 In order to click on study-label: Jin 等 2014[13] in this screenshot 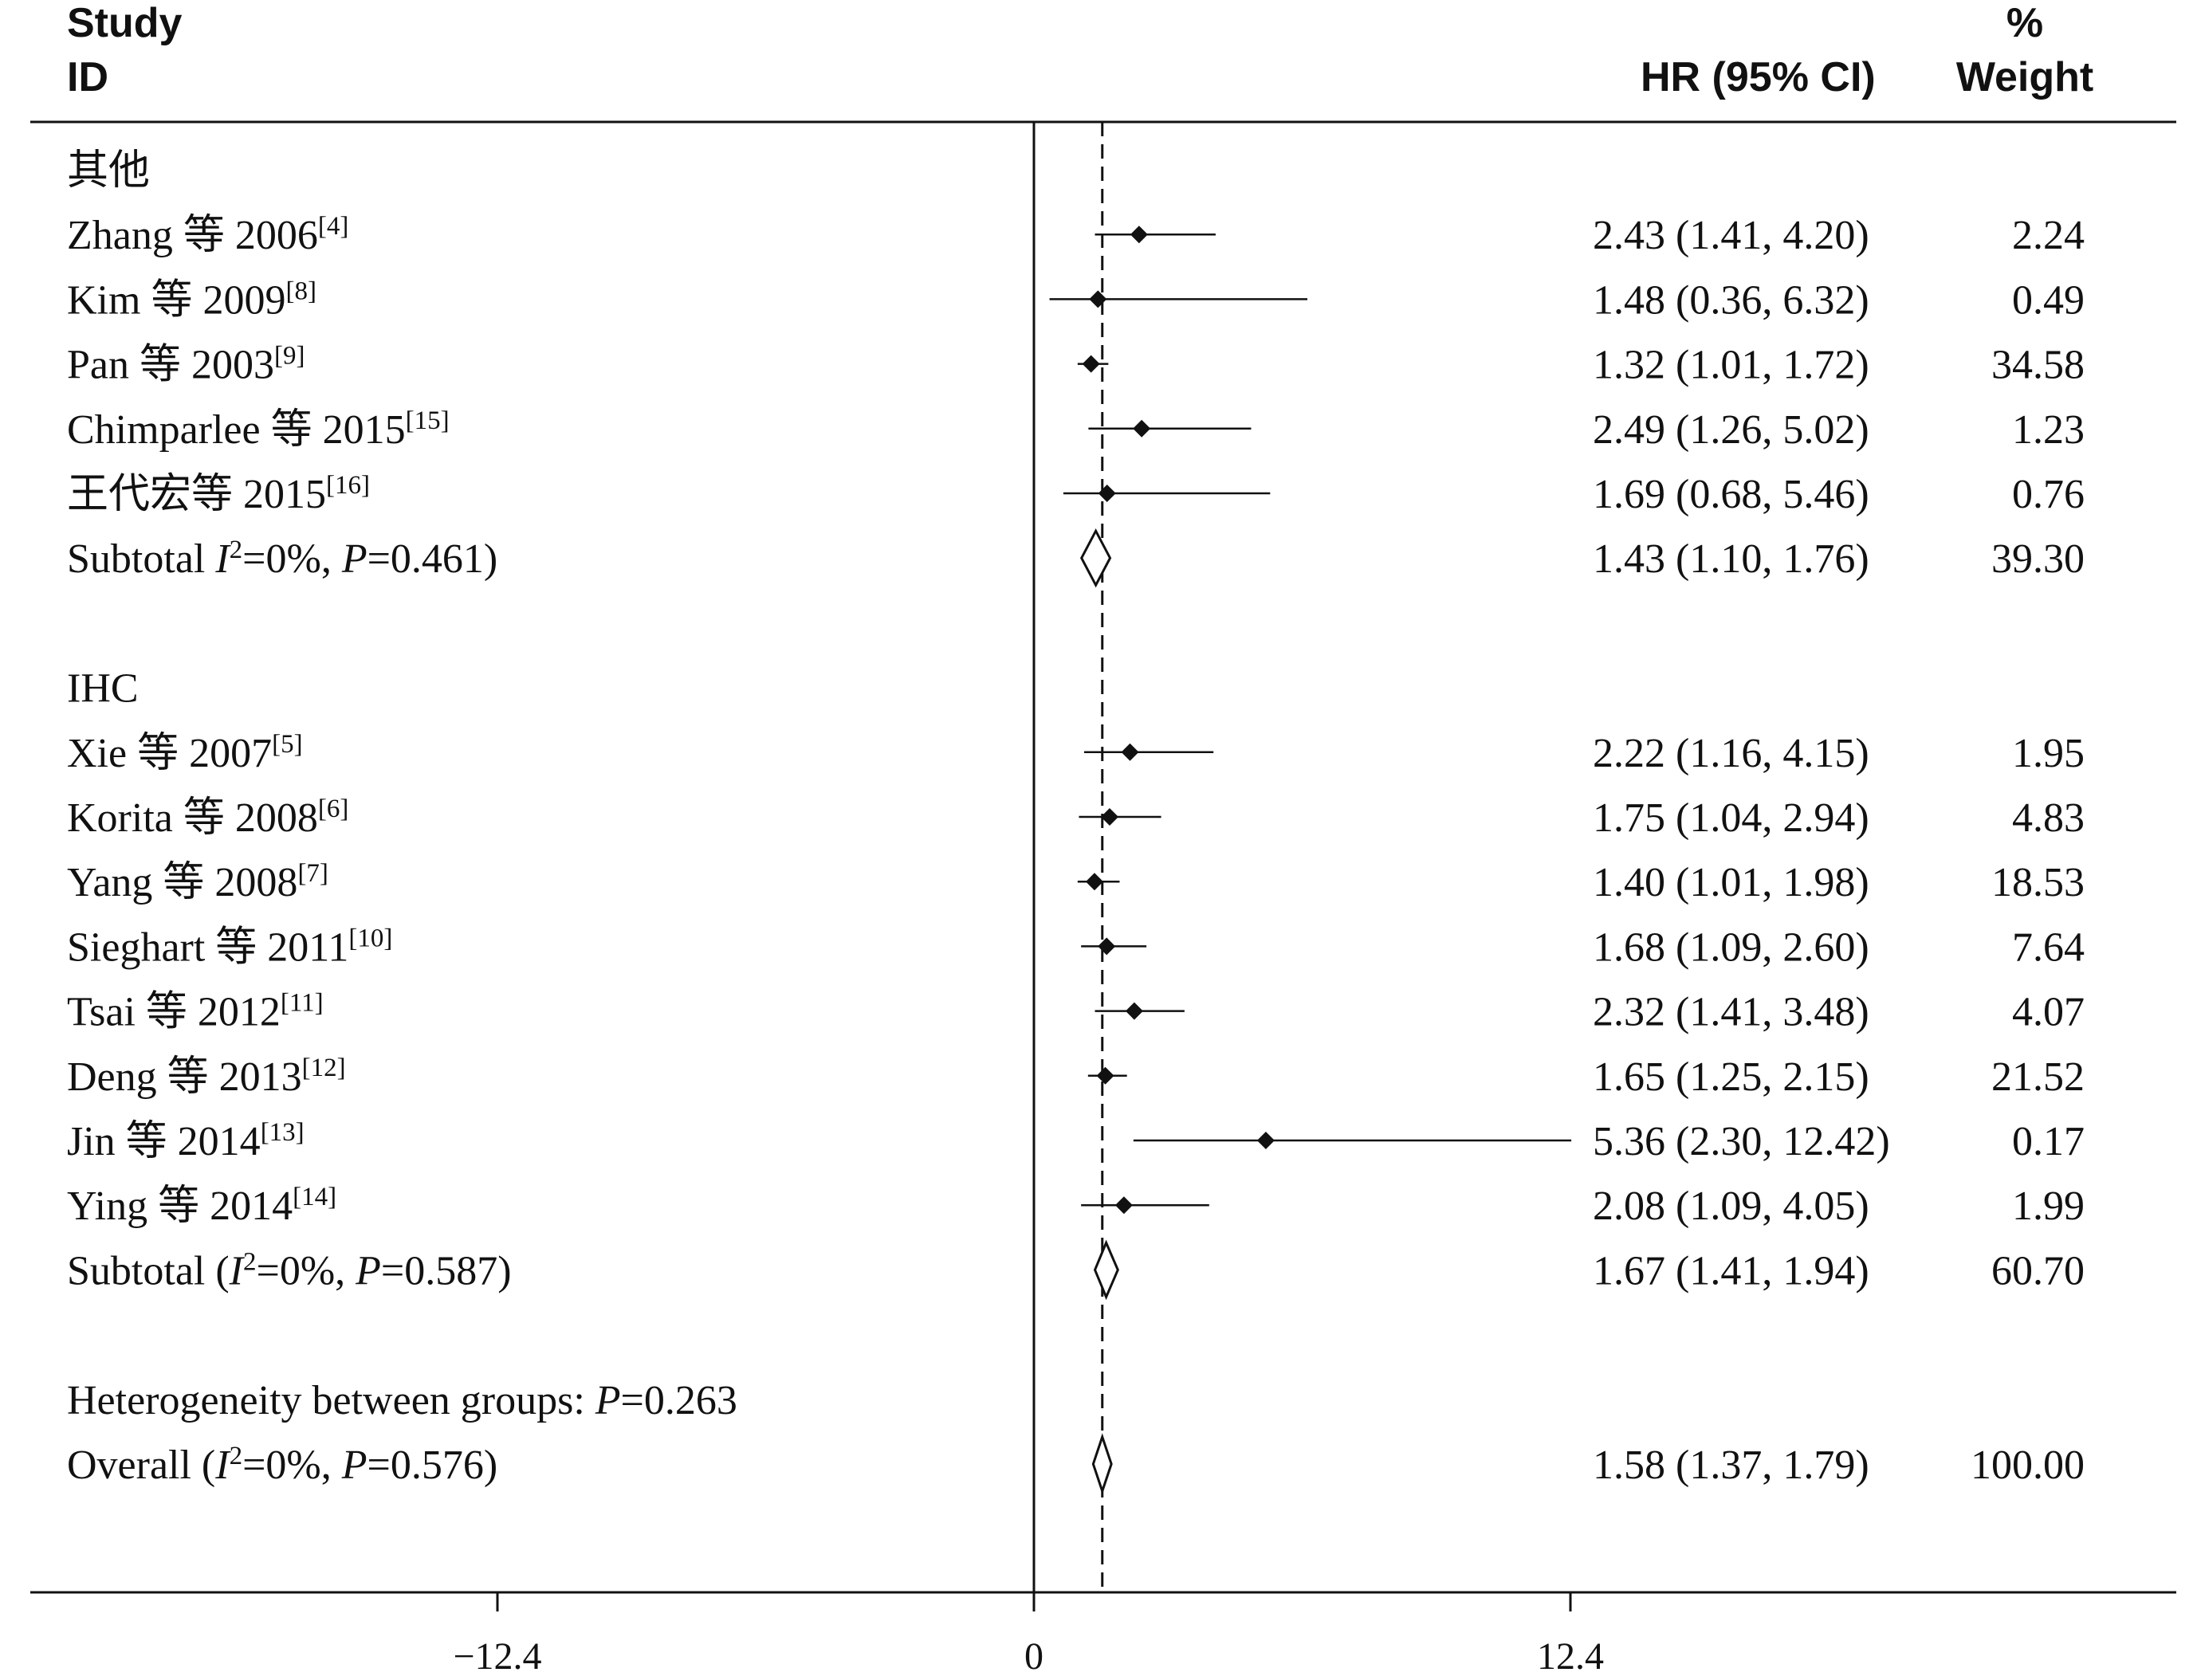, I will do `click(186, 1141)`.